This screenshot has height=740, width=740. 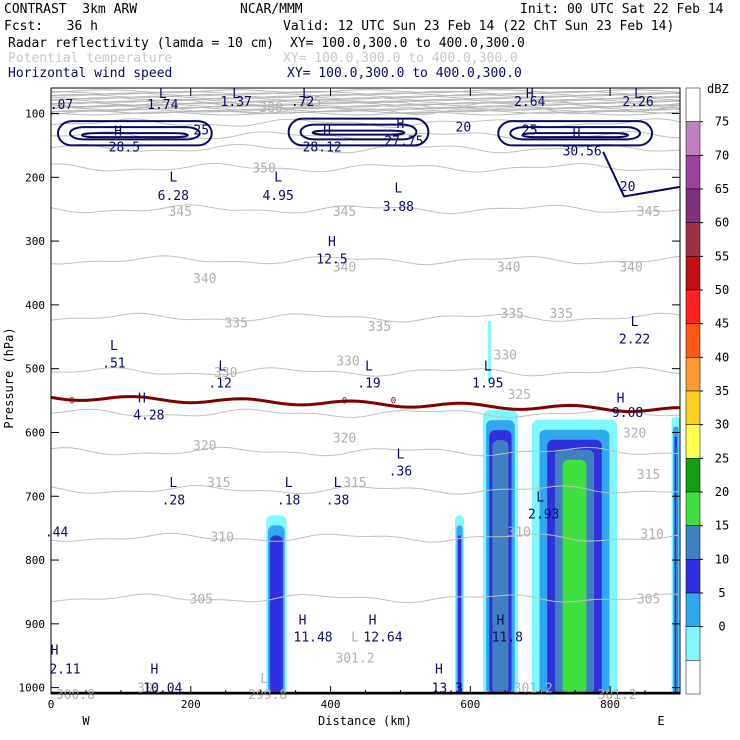 I want to click on x-tick-label: 800, so click(x=610, y=704).